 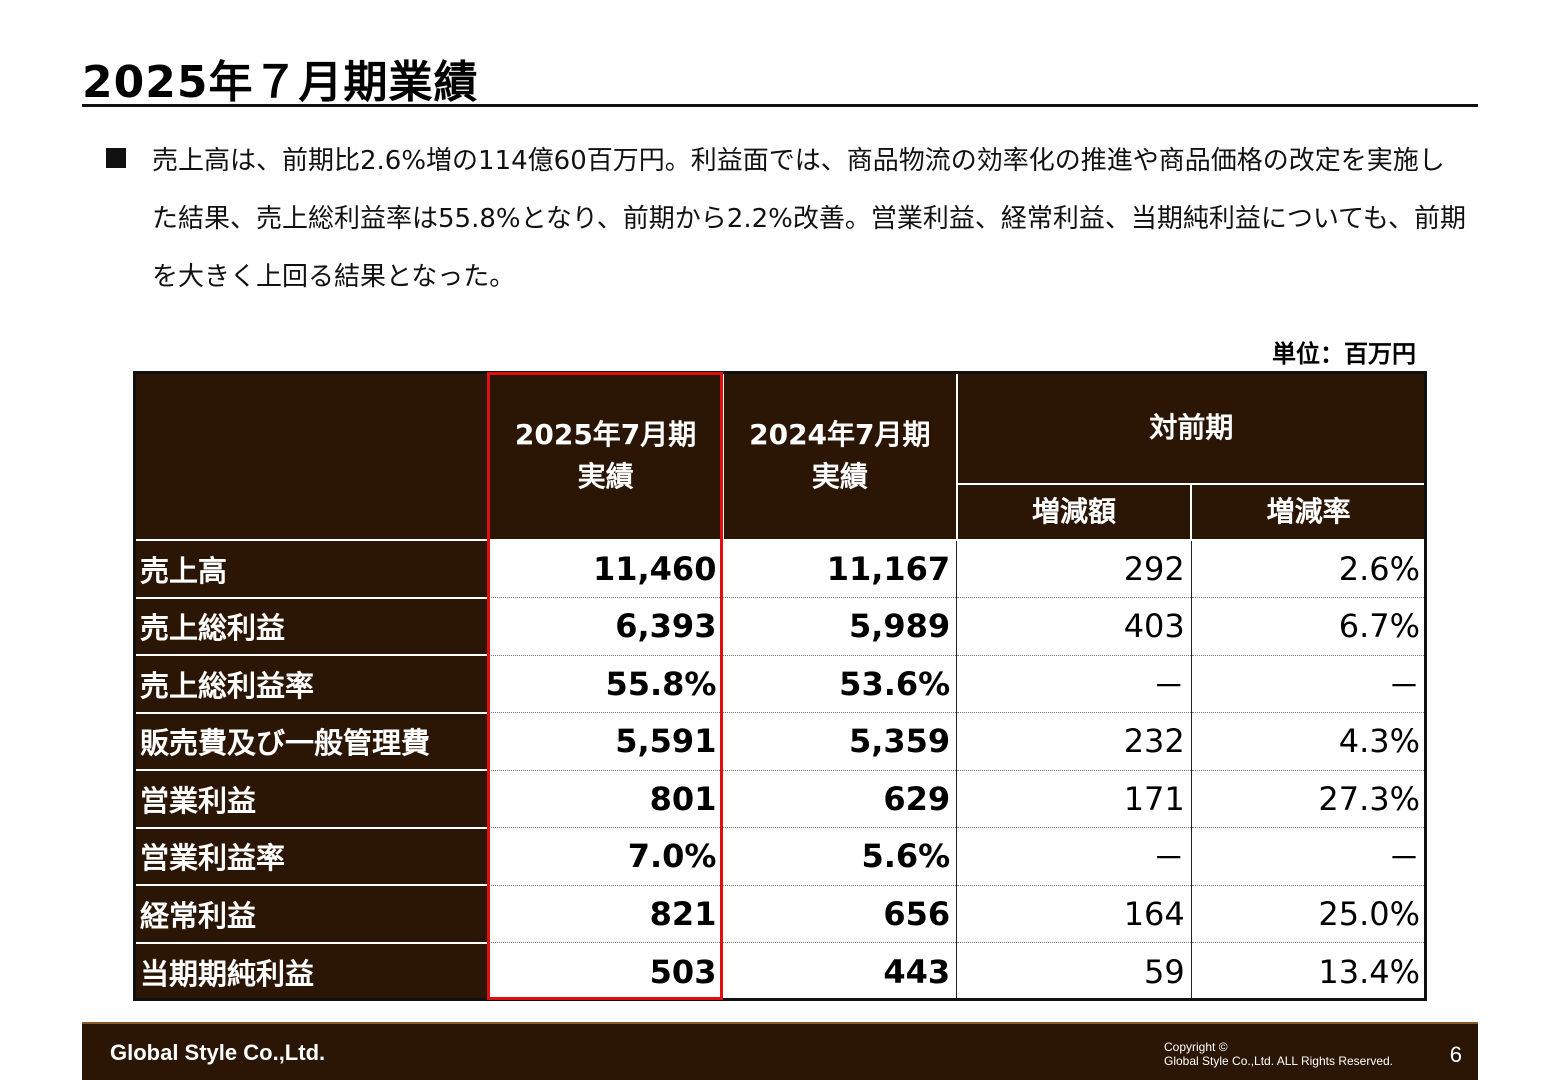 What do you see at coordinates (1344, 354) in the screenshot?
I see `unit-label: 単位：百万円` at bounding box center [1344, 354].